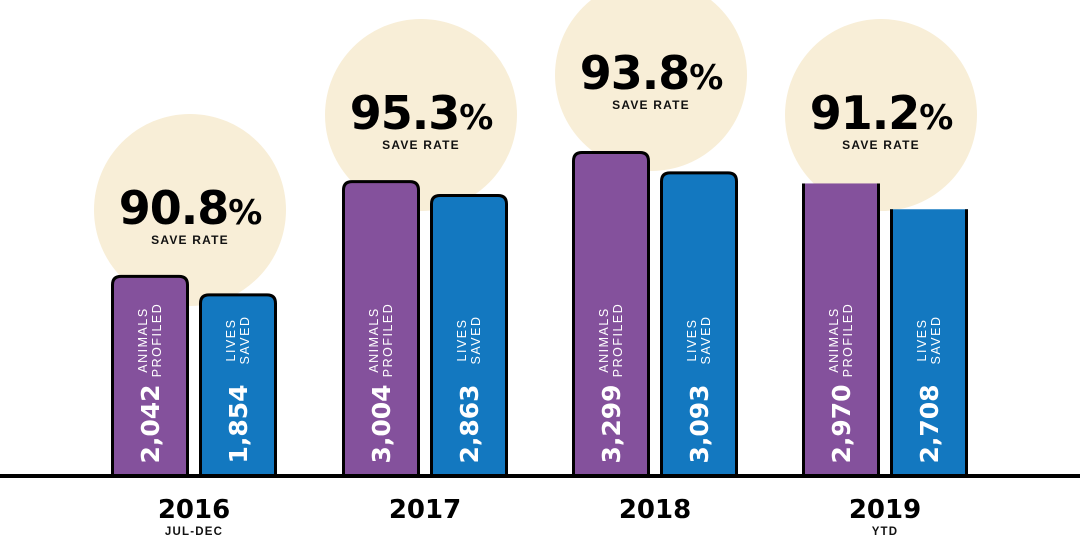 The width and height of the screenshot is (1080, 536). What do you see at coordinates (194, 531) in the screenshot?
I see `year-subtitle: JUL-DEC` at bounding box center [194, 531].